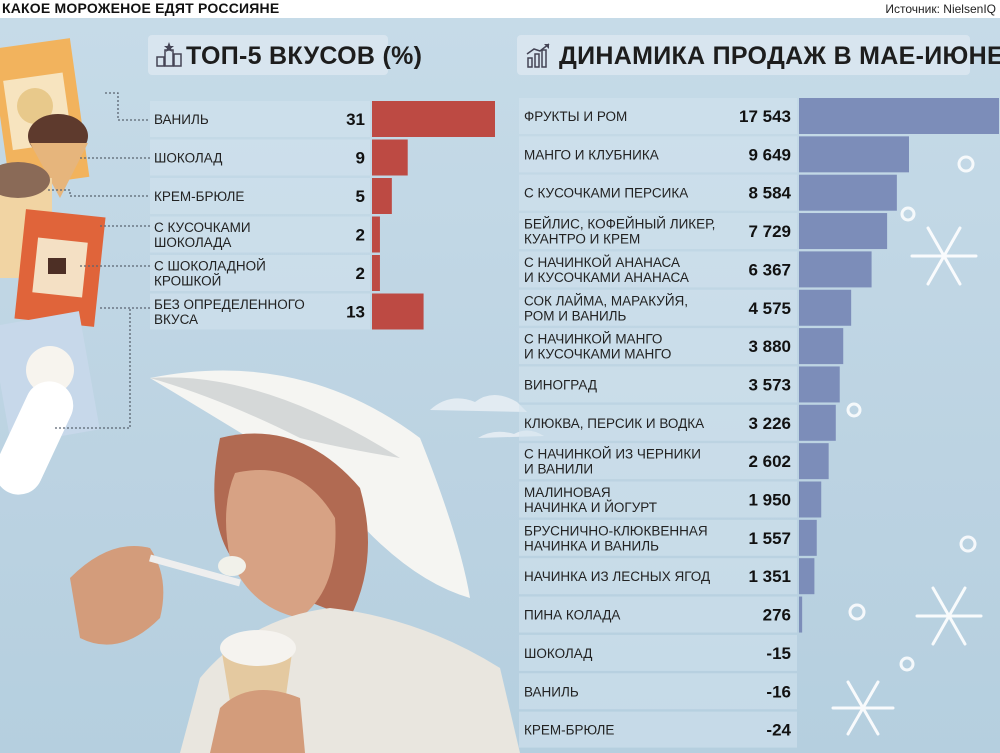 The image size is (1000, 753). Describe the element at coordinates (591, 154) in the screenshot. I see `right-category-label: МАНГО И КЛУБНИКА` at that location.